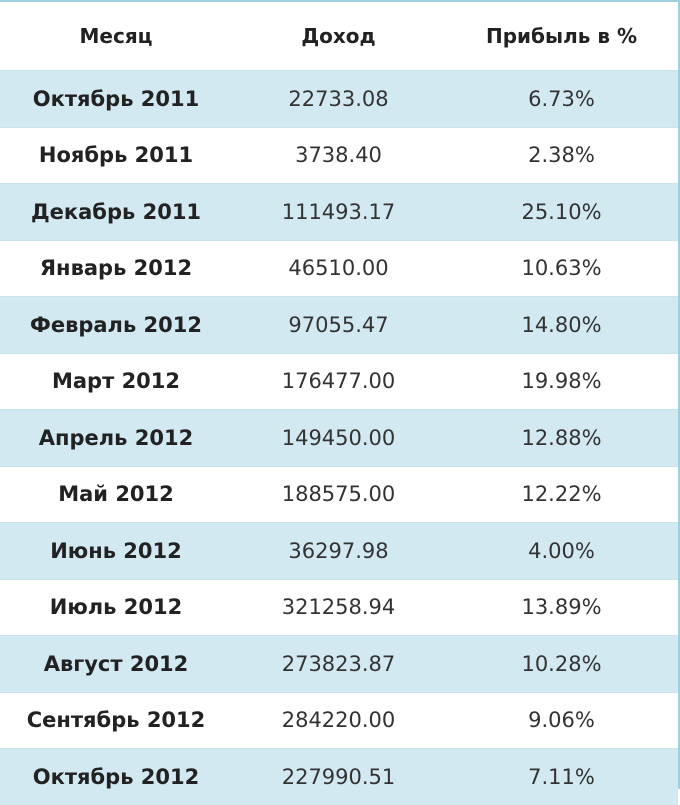 This screenshot has width=680, height=805. Describe the element at coordinates (116, 607) in the screenshot. I see `month-cell: Июль 2012` at that location.